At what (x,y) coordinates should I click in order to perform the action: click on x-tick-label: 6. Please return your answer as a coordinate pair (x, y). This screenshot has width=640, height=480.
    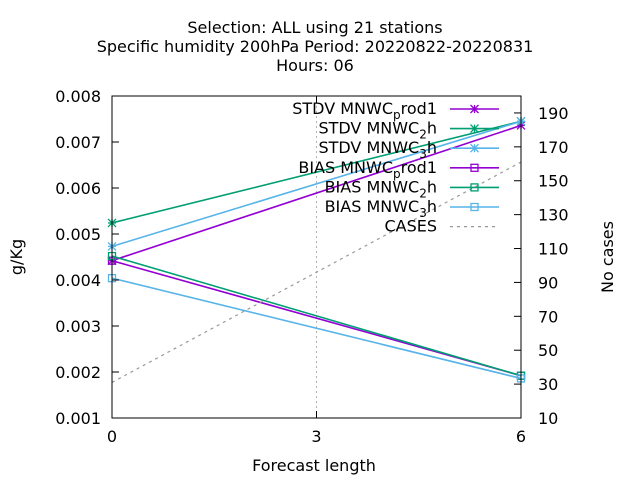
    Looking at the image, I should click on (521, 436).